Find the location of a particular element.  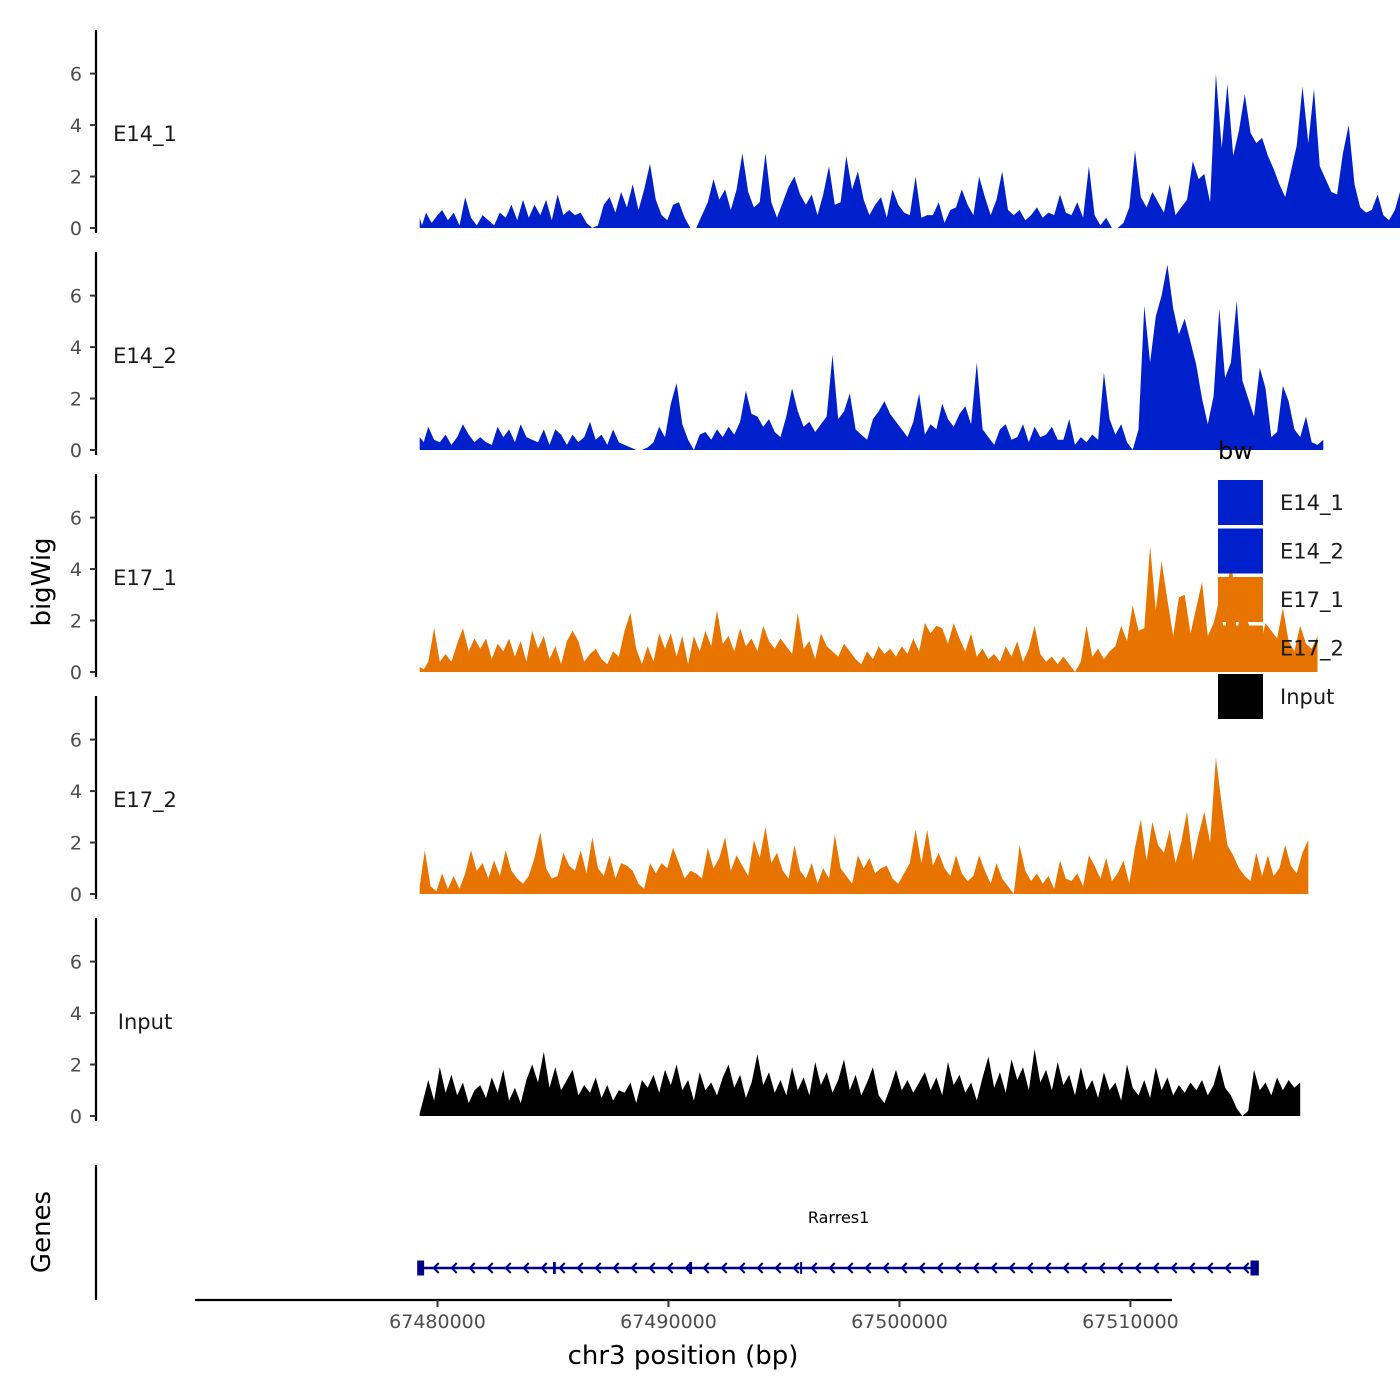

x-axis-title: chr3 position (bp) is located at coordinates (683, 1356).